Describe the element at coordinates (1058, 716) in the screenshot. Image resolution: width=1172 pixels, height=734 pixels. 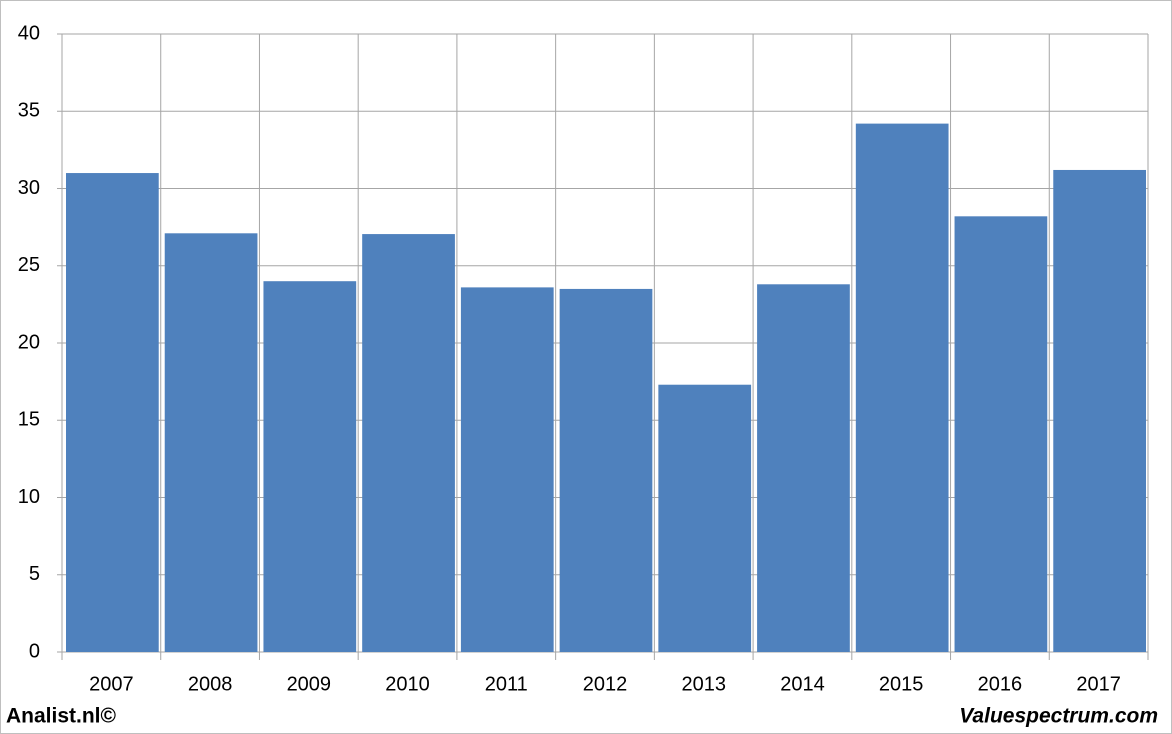
I see `footer-right: Valuespectrum.com` at that location.